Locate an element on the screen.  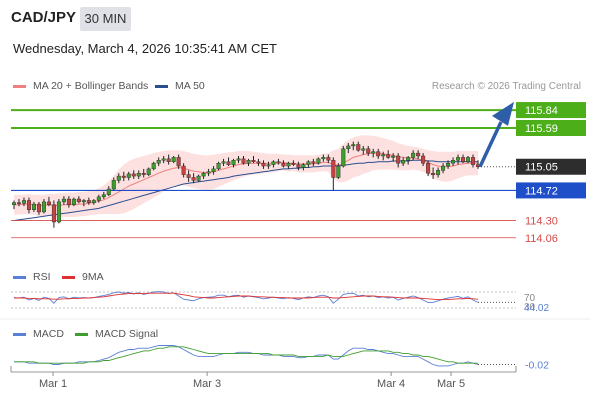
rsi-swatch is located at coordinates (19, 277).